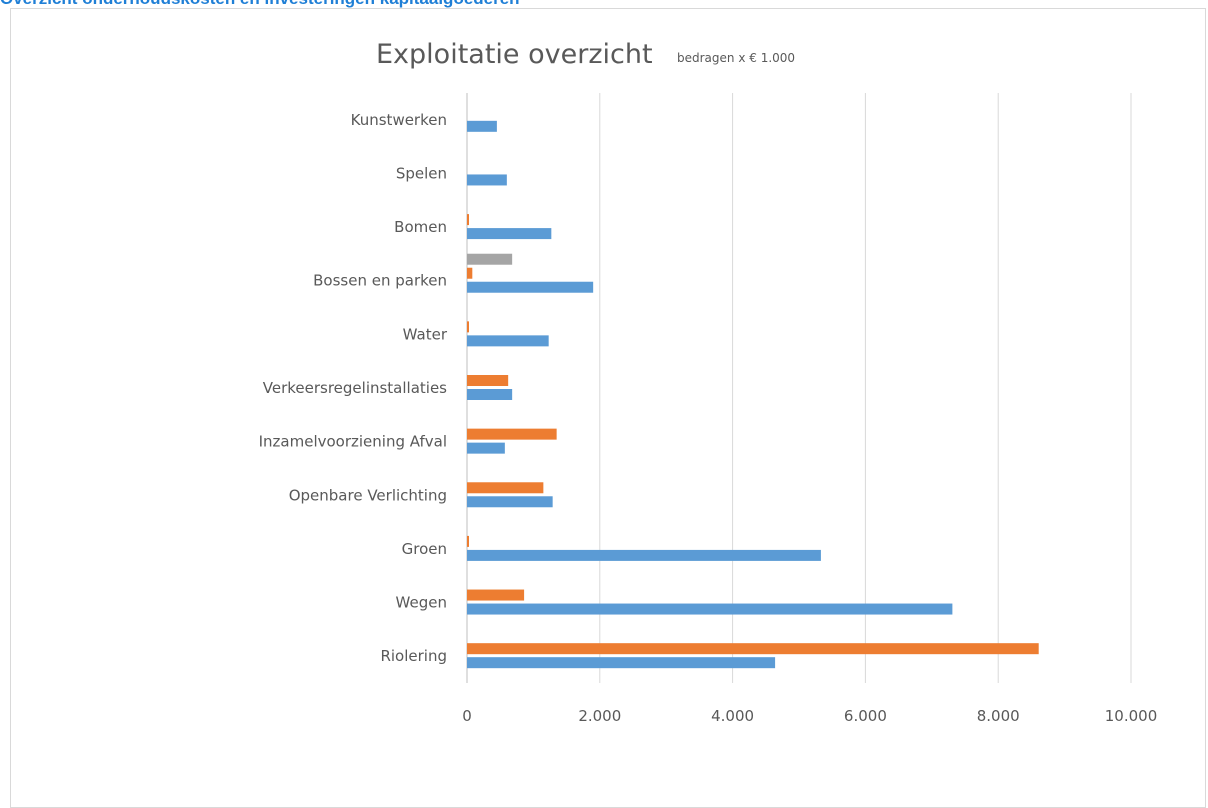 This screenshot has height=808, width=1208. Describe the element at coordinates (421, 603) in the screenshot. I see `category-label: Wegen` at that location.